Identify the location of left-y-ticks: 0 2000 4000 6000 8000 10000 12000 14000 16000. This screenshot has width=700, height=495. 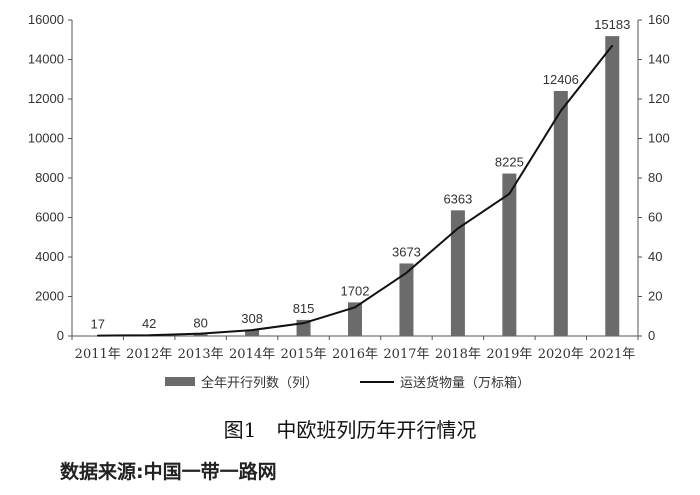
(50, 177).